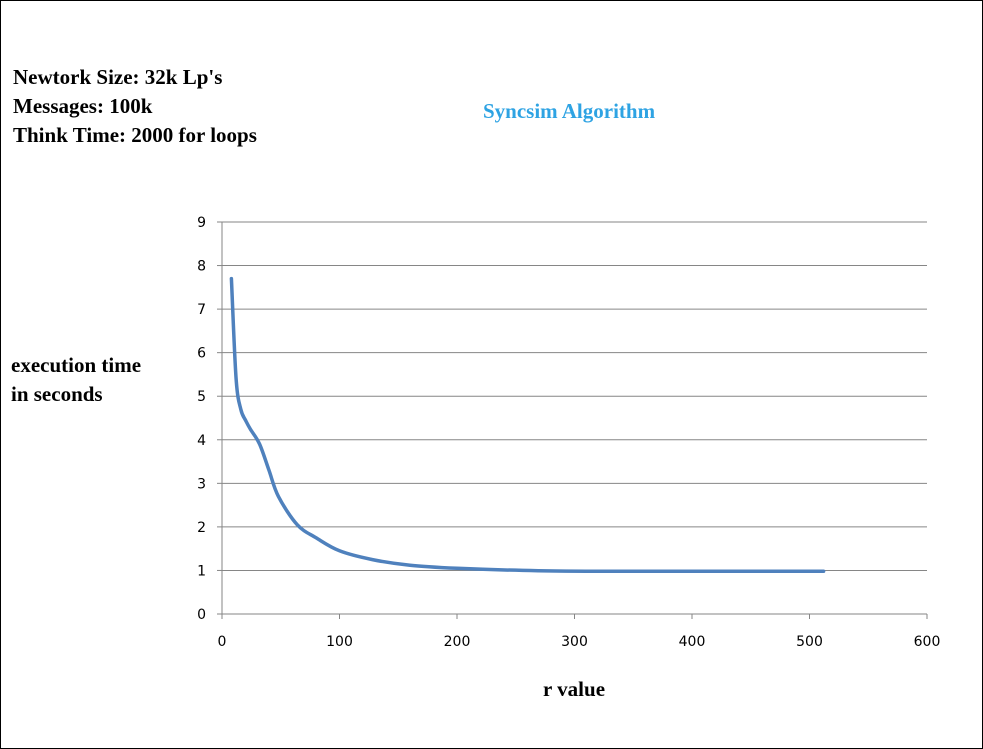 The height and width of the screenshot is (749, 983). I want to click on y-tick-label: 8, so click(201, 267).